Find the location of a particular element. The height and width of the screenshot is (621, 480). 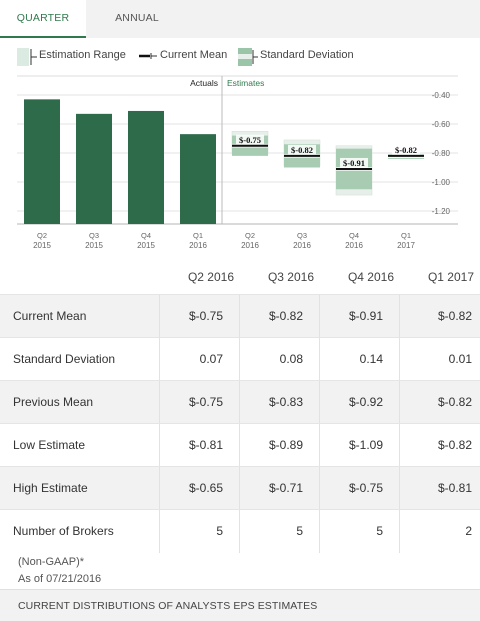

gaap-note: (Non-GAAP)* is located at coordinates (51, 562).